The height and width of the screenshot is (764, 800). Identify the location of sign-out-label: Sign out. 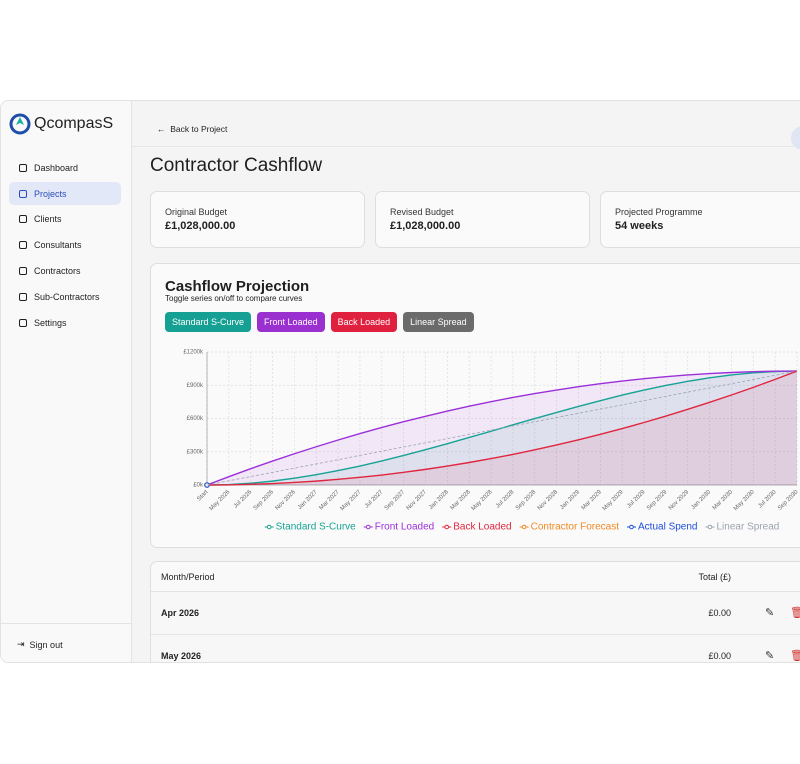
(46, 644).